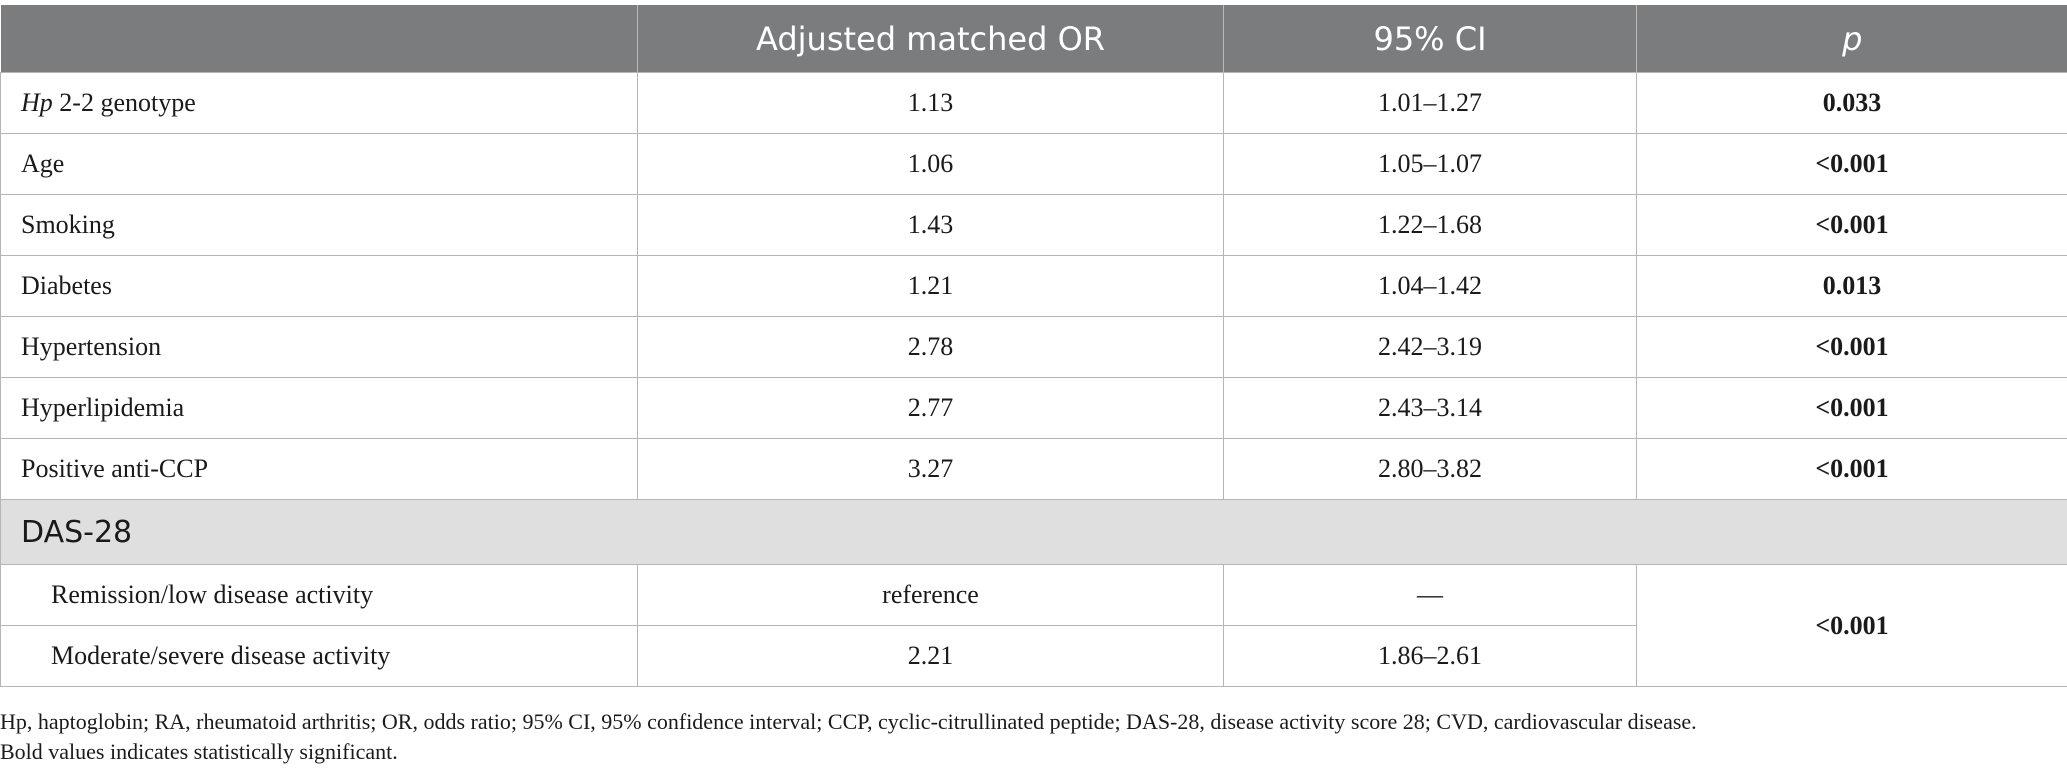  What do you see at coordinates (930, 408) in the screenshot?
I see `row-or: 2.77` at bounding box center [930, 408].